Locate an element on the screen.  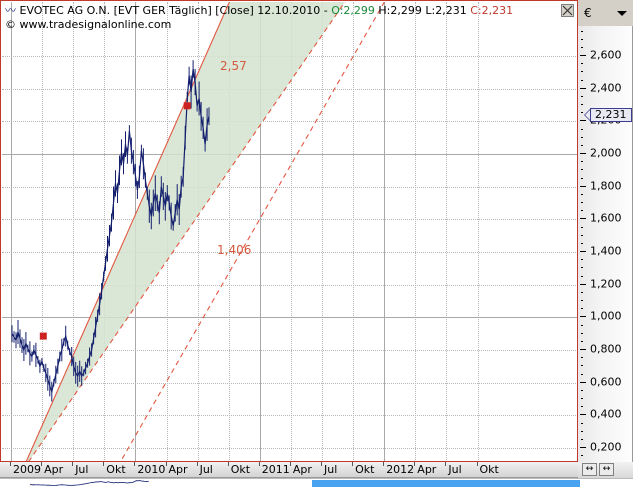
price-axis-label: 2,400 is located at coordinates (606, 88).